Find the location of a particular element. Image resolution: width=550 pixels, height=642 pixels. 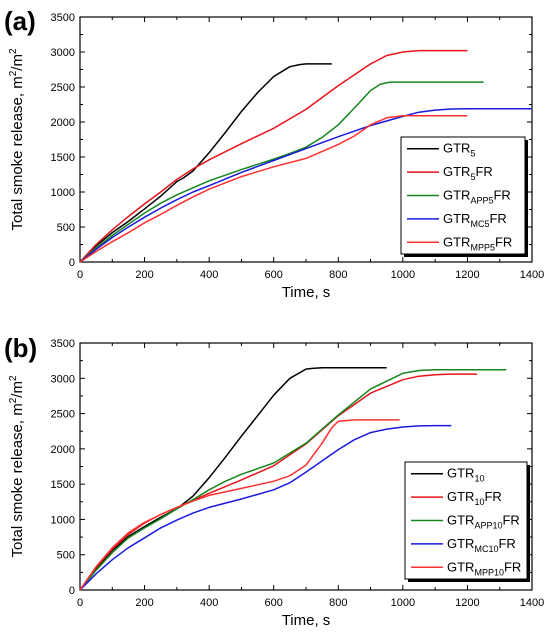

legend-entry: GTR10FR is located at coordinates (474, 498).